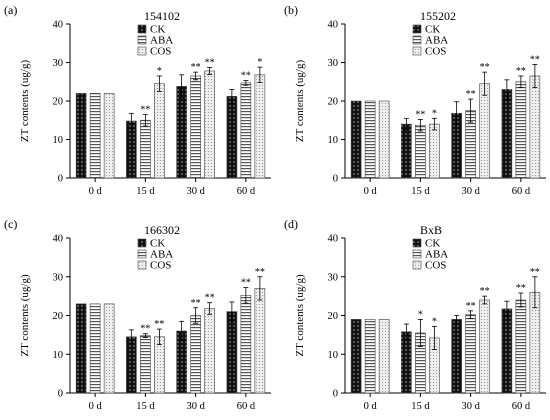 This screenshot has height=420, width=550. Describe the element at coordinates (438, 16) in the screenshot. I see `chart-title: 155202` at that location.